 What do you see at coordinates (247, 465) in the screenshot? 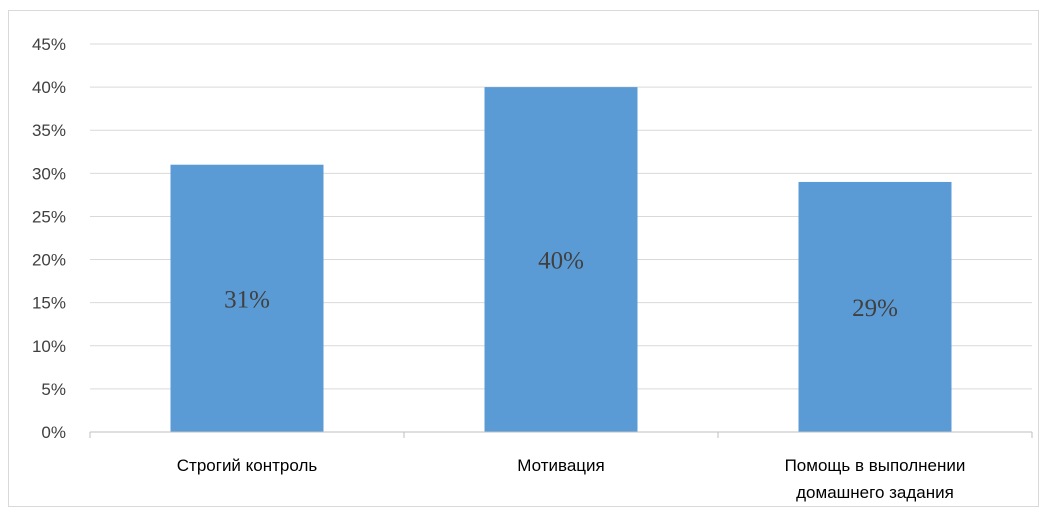
I see `x-category-label: Строгий контроль` at bounding box center [247, 465].